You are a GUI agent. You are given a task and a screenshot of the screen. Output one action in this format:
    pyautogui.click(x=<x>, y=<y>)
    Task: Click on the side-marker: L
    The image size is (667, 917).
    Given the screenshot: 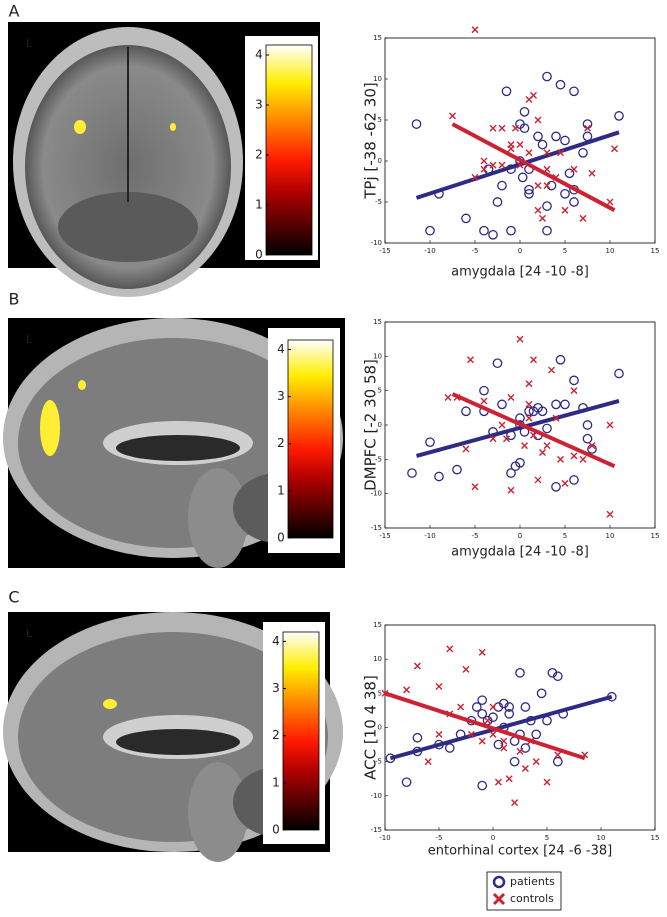 What is the action you would take?
    pyautogui.click(x=29, y=43)
    